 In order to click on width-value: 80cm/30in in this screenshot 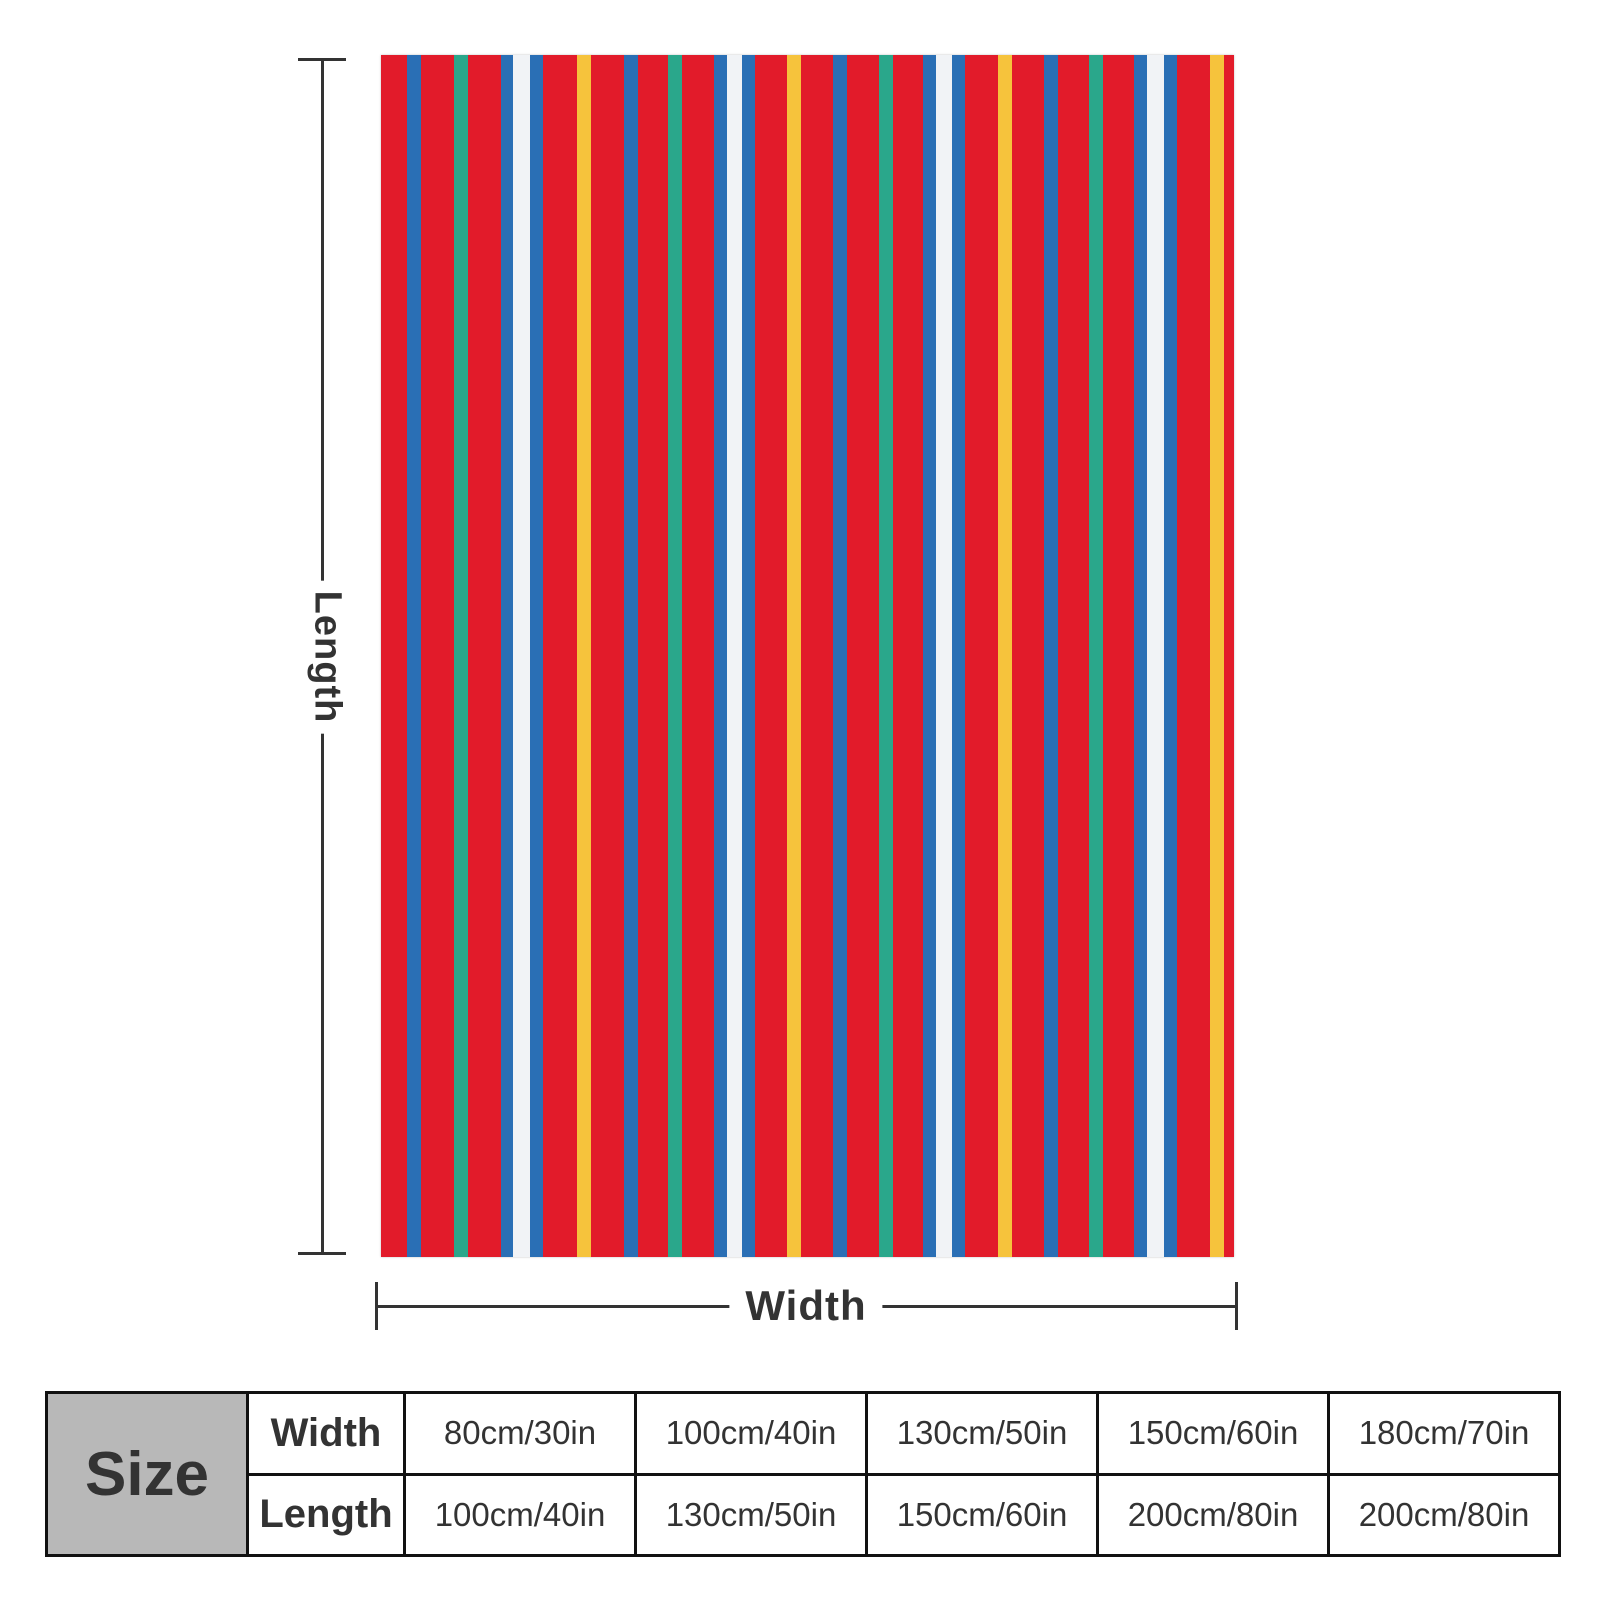, I will do `click(520, 1433)`.